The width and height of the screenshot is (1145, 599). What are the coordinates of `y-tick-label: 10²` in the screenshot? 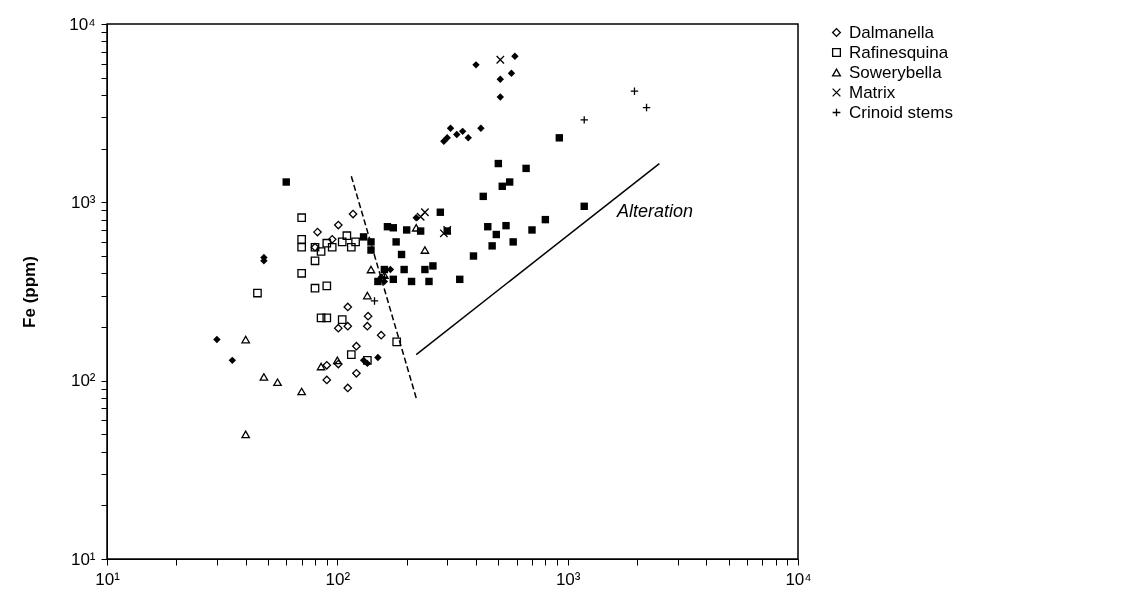 It's located at (83, 381).